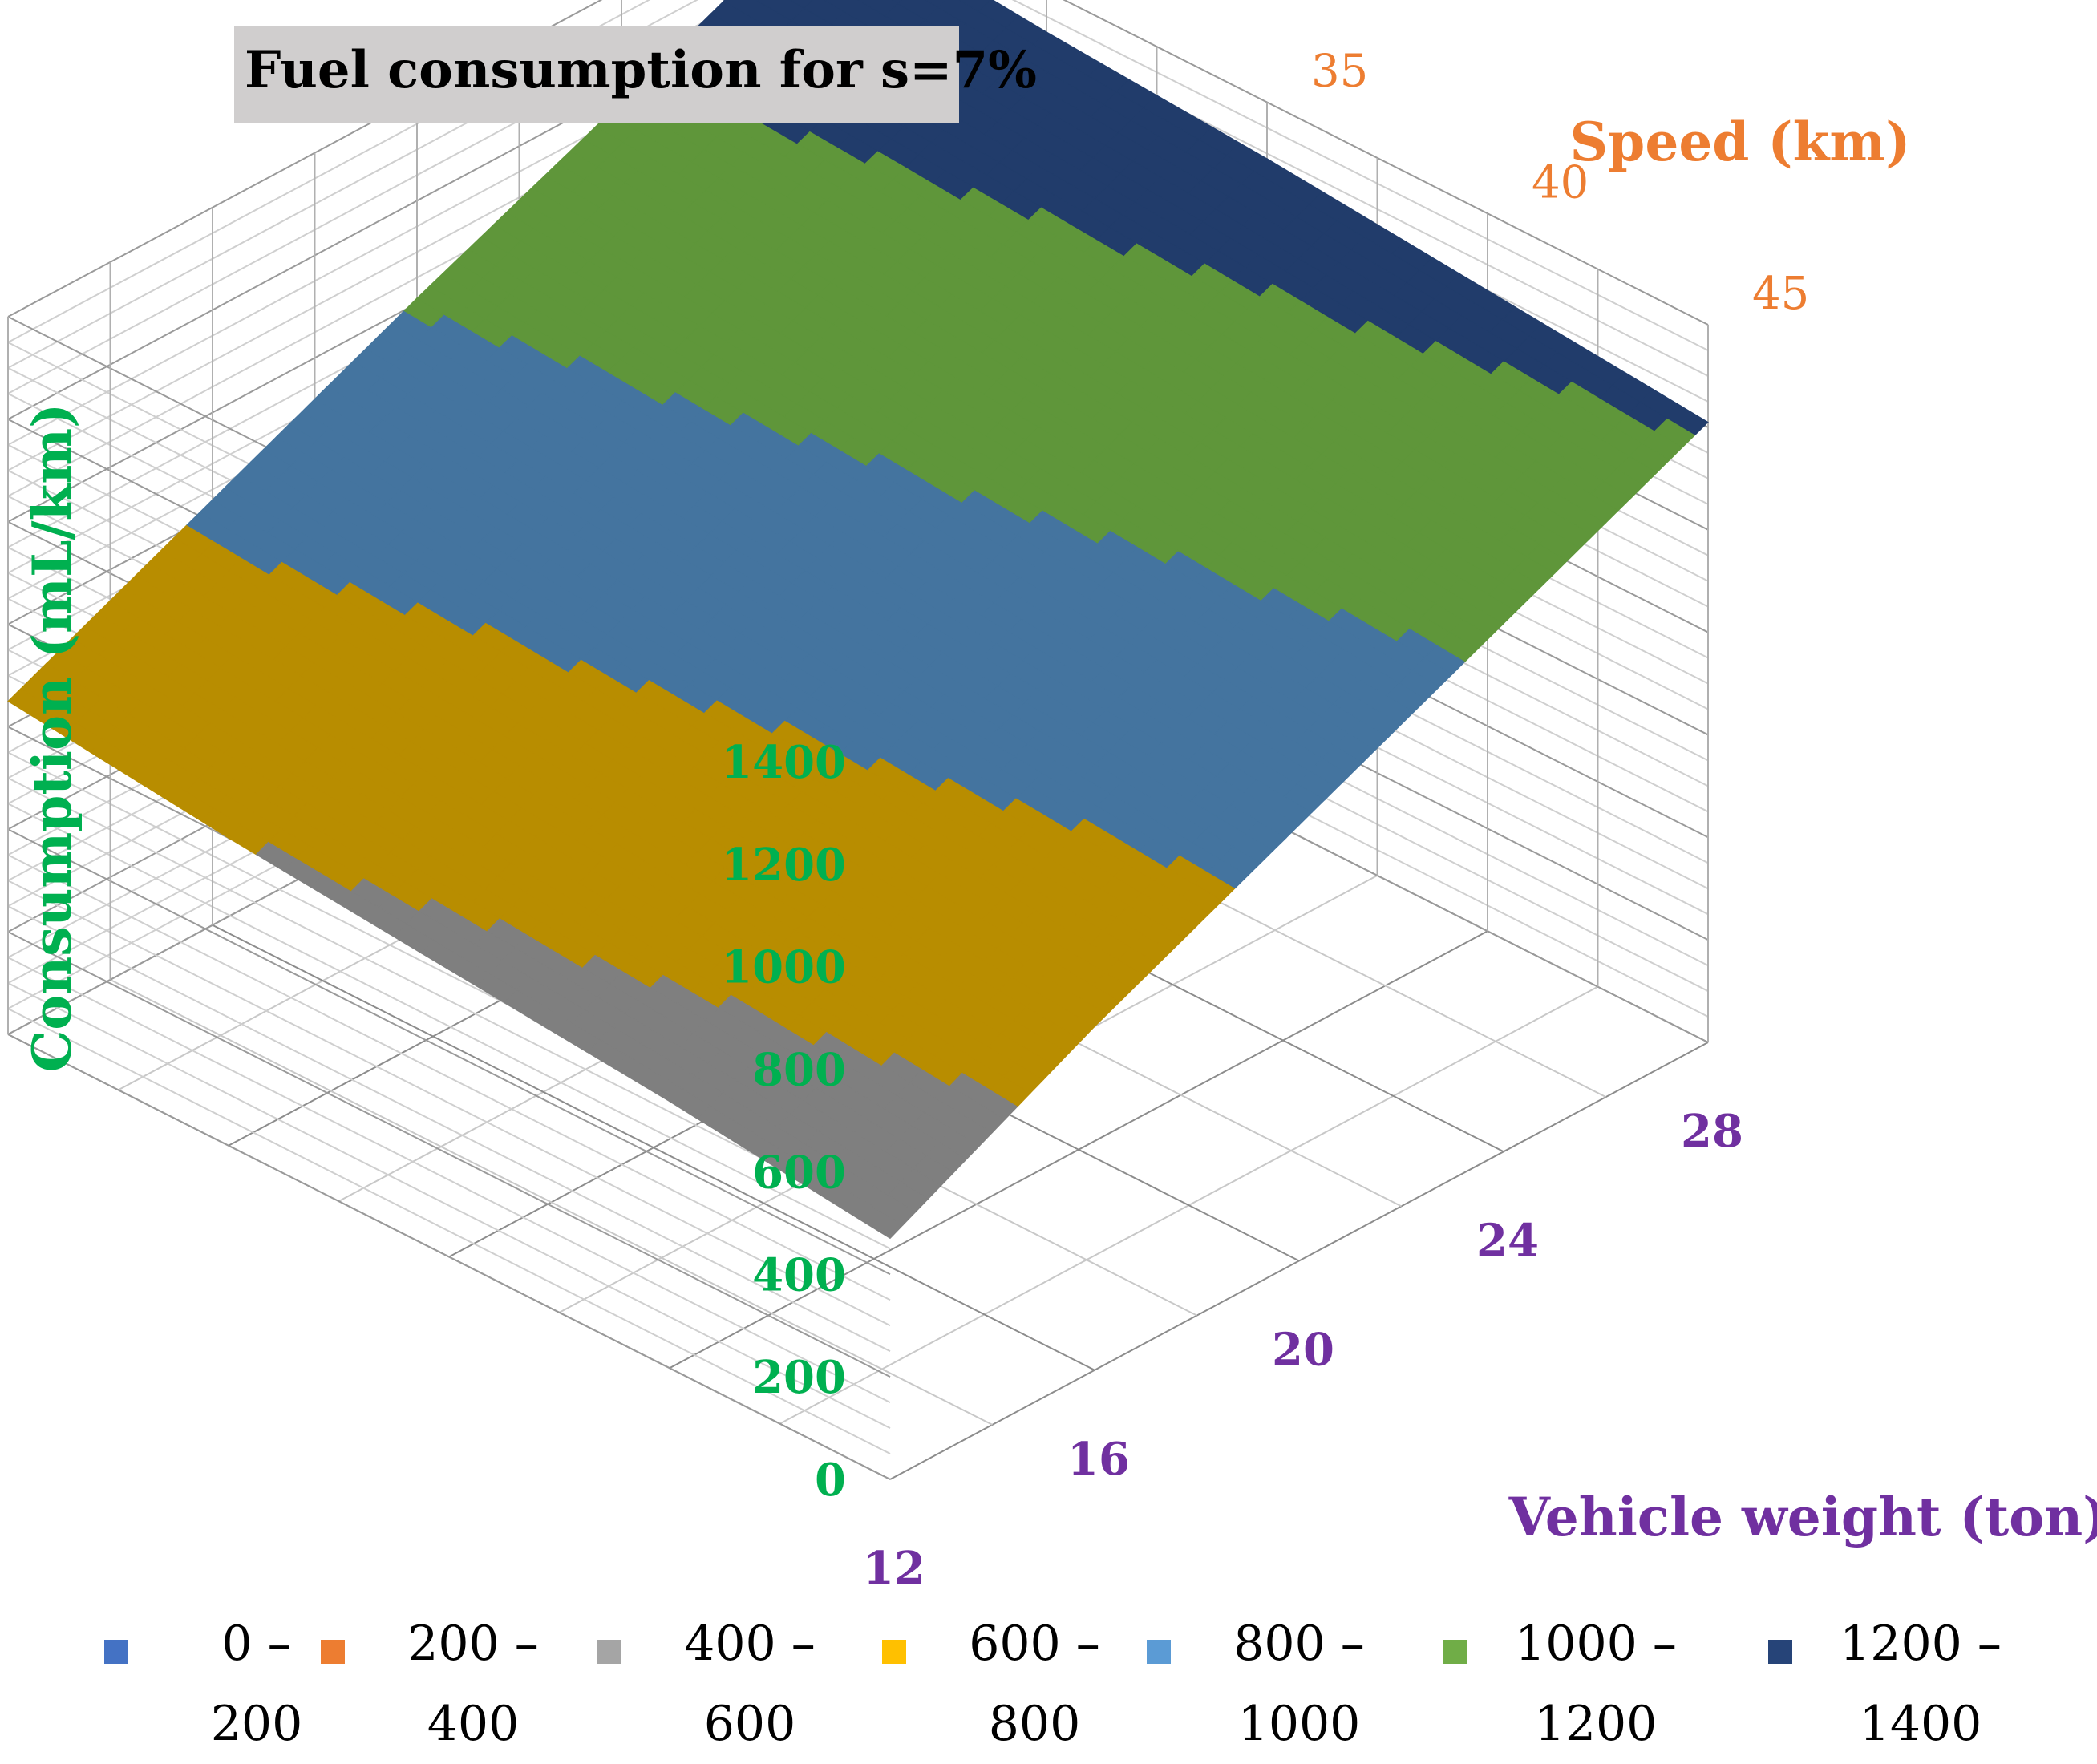 The image size is (2097, 1764). What do you see at coordinates (1098, 1459) in the screenshot?
I see `weight-tick-label: 16` at bounding box center [1098, 1459].